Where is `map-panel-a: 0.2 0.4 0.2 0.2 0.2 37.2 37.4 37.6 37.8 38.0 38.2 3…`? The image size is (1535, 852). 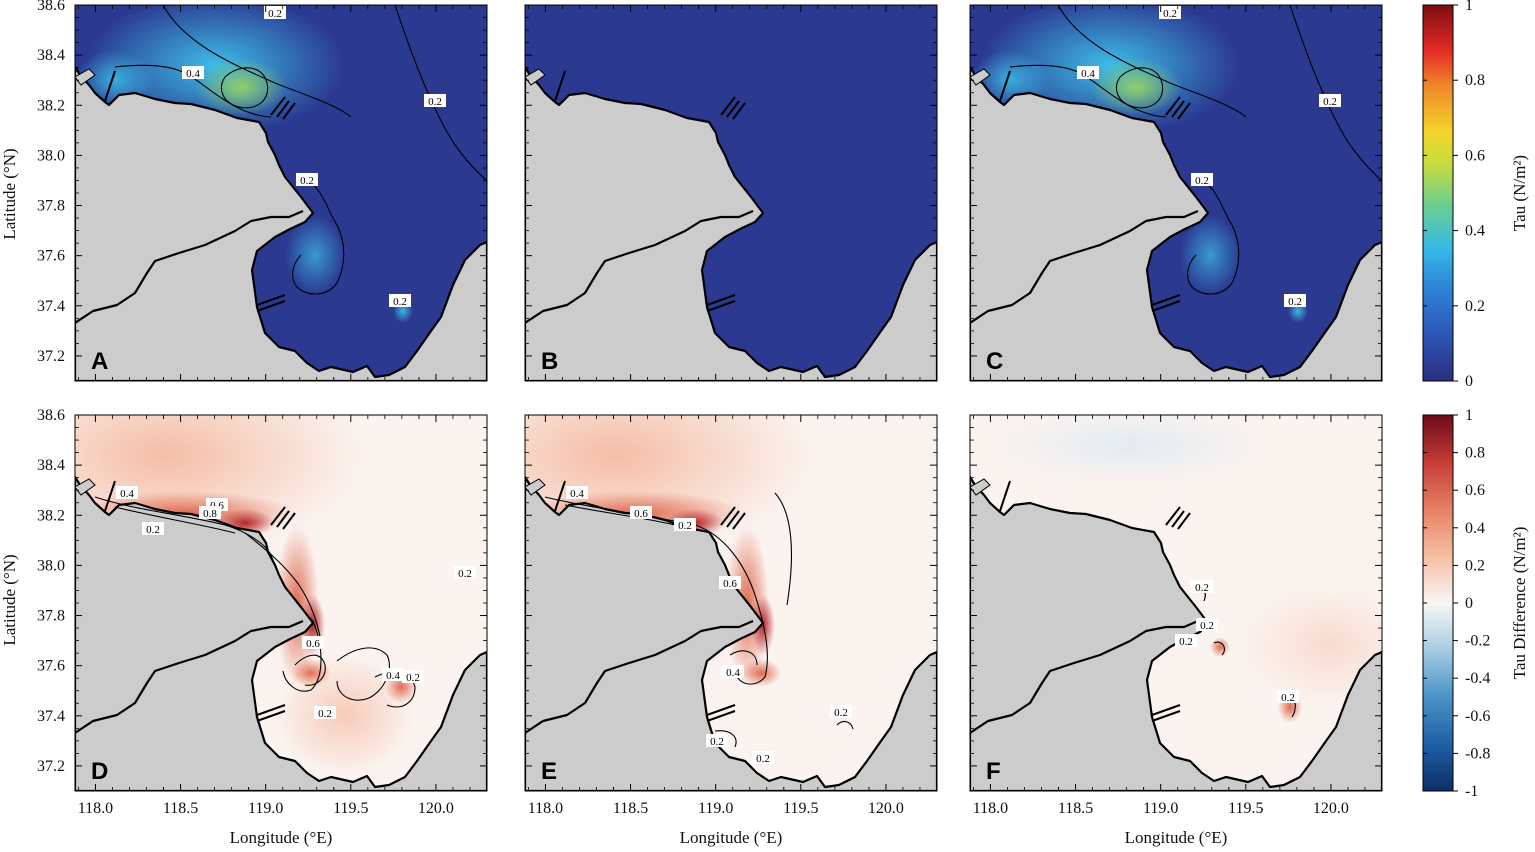
map-panel-a: 0.2 0.4 0.2 0.2 0.2 37.2 37.4 37.6 37.8 38.0 38.2 3… is located at coordinates (262, 191).